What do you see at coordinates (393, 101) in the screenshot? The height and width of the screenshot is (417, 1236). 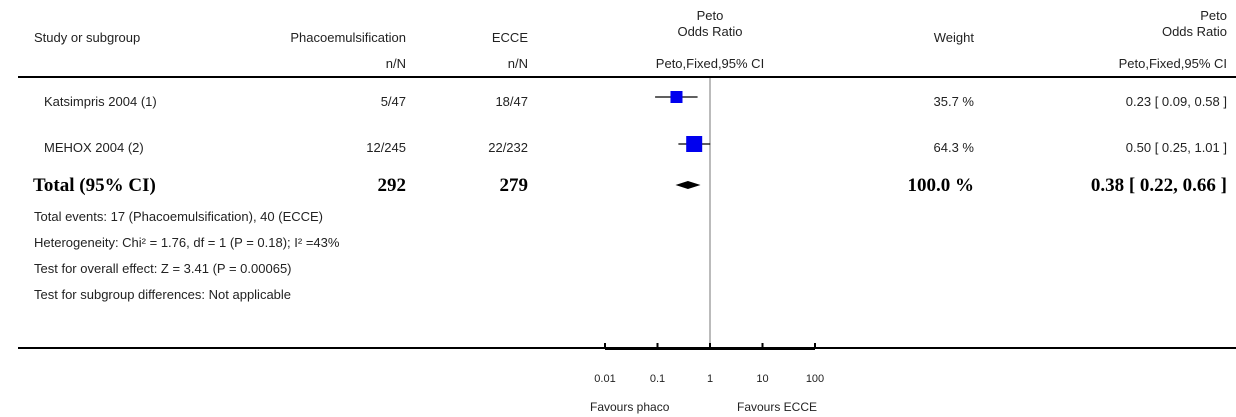 I see `study-phaco: 5/47` at bounding box center [393, 101].